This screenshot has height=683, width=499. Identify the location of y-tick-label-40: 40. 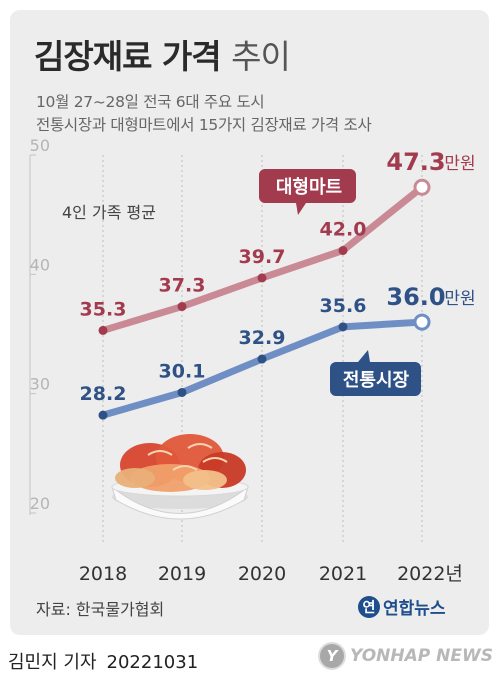
(40, 264).